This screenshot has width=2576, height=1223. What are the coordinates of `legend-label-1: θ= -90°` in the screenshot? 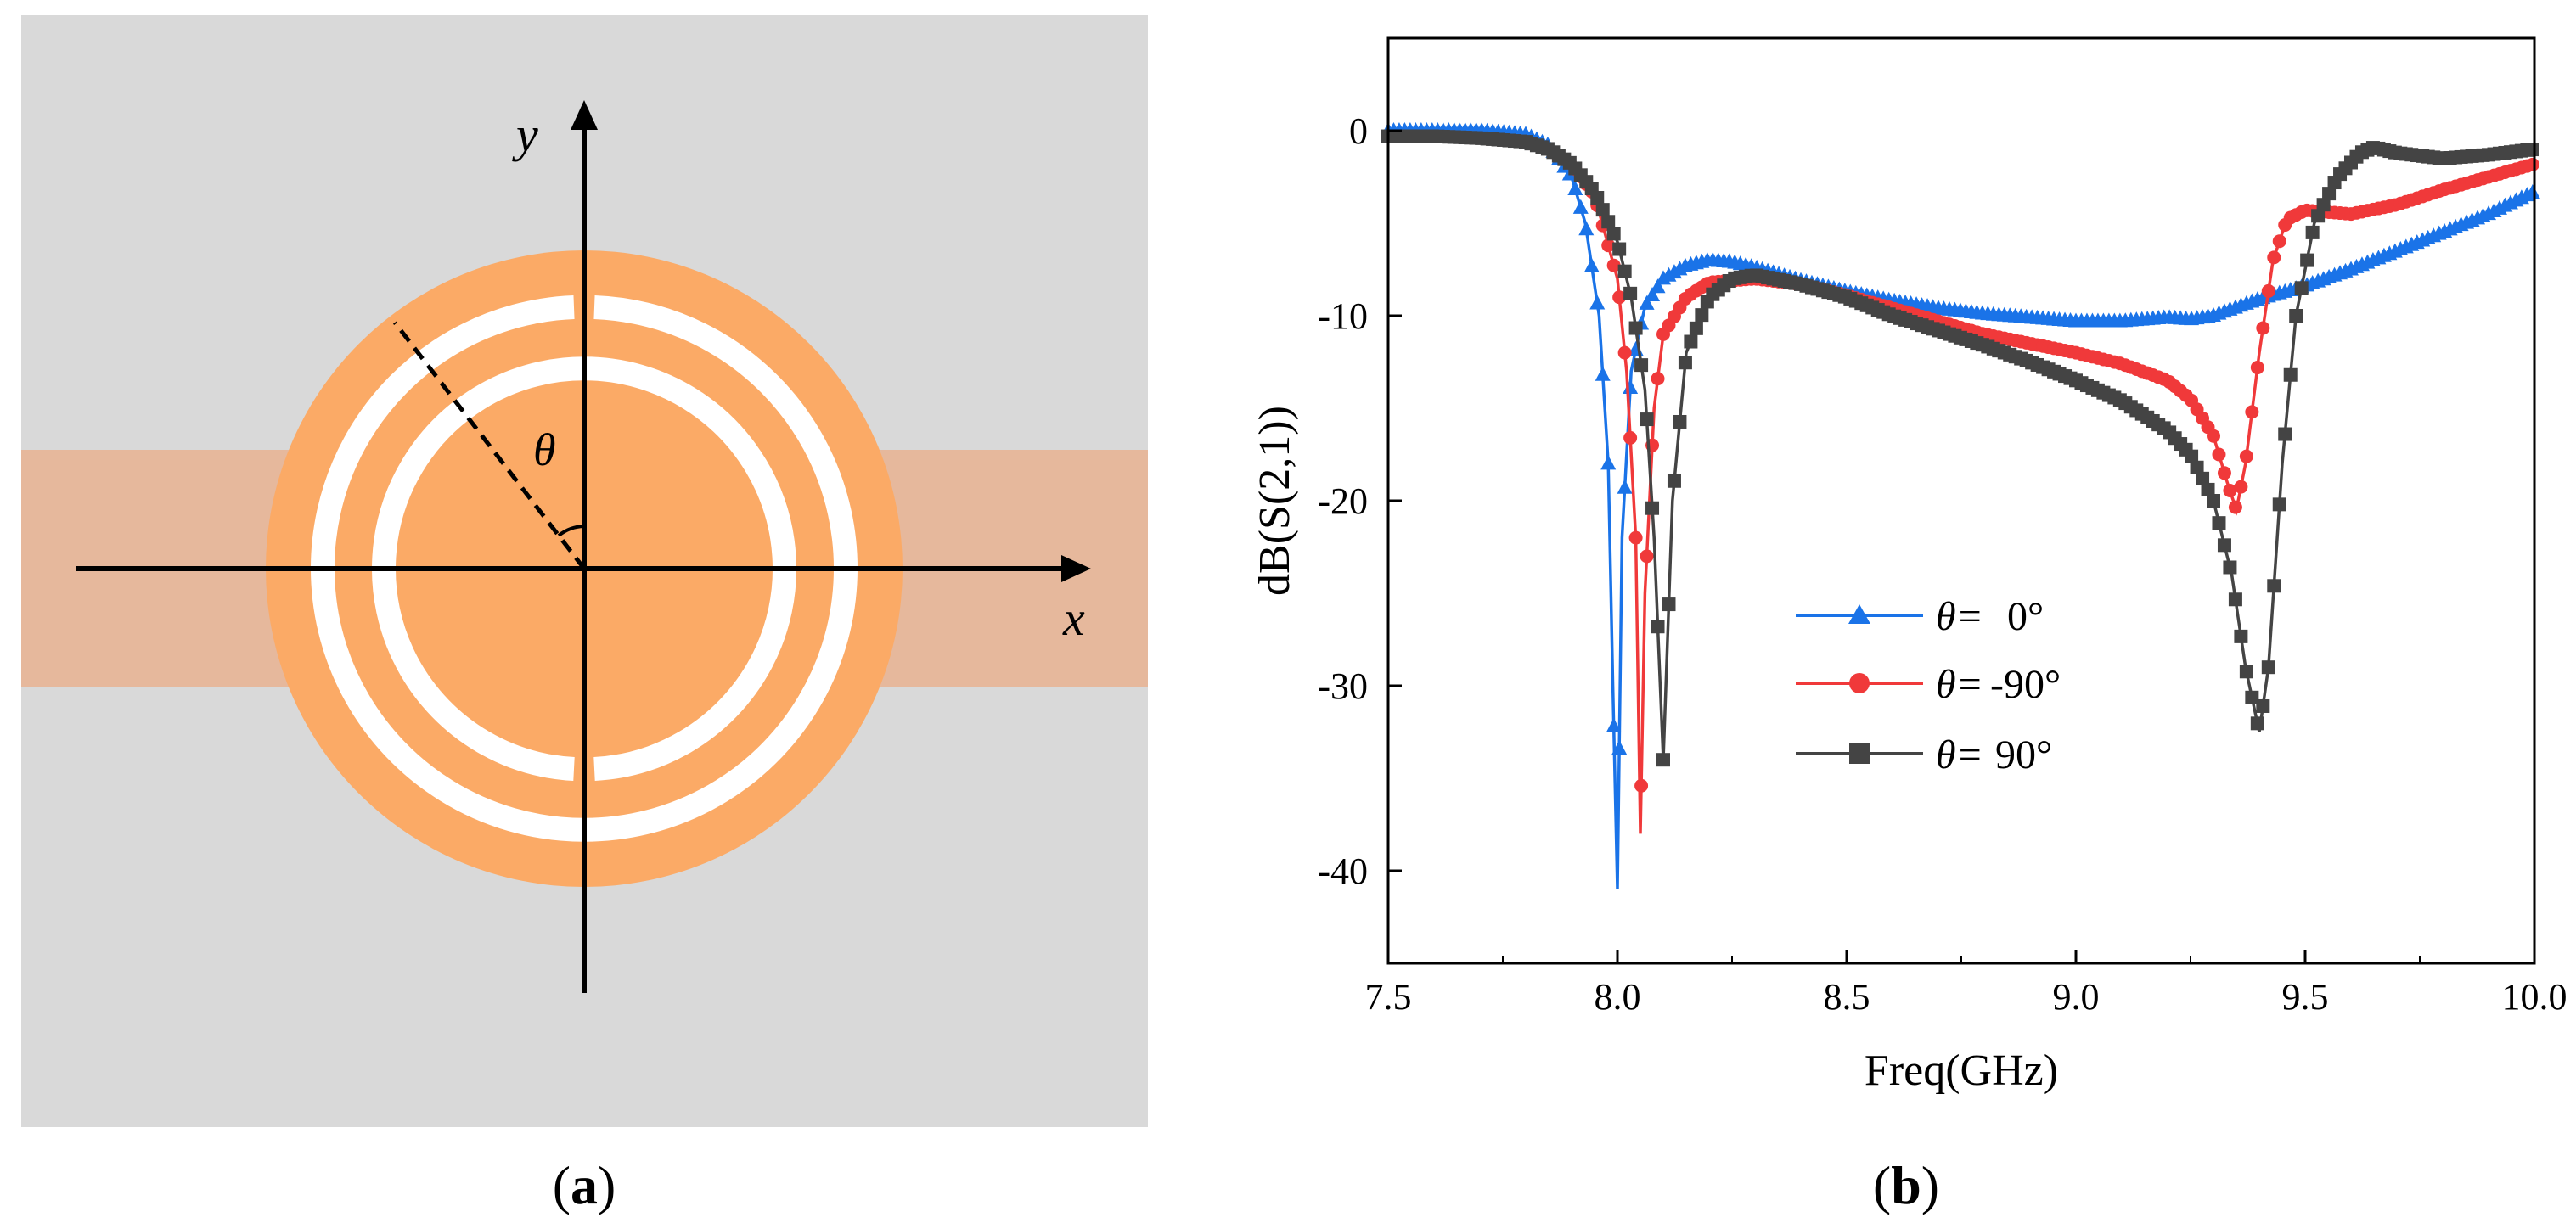 It's located at (1998, 684).